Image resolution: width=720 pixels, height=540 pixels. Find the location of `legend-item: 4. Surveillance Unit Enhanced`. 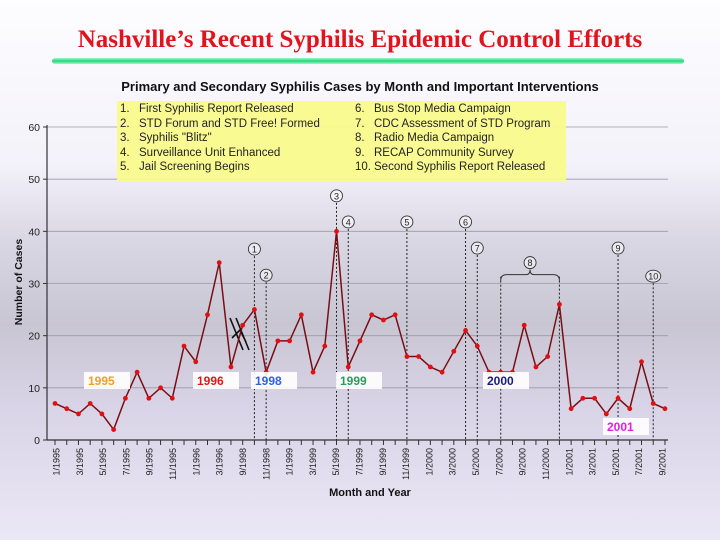

legend-item: 4. Surveillance Unit Enhanced is located at coordinates (220, 153).